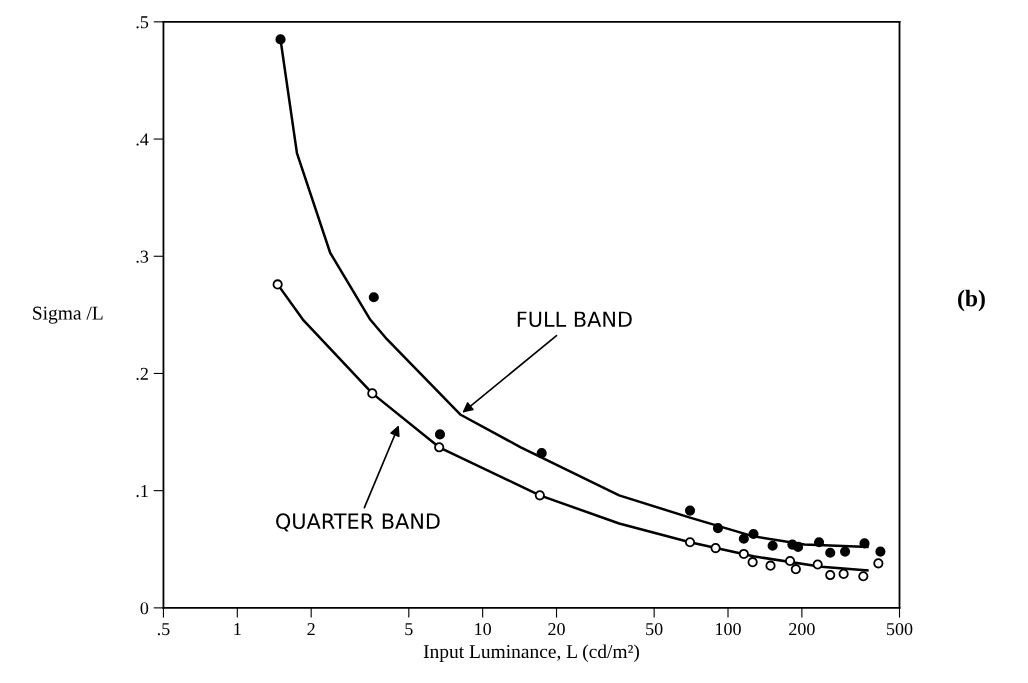 The width and height of the screenshot is (1028, 683). Describe the element at coordinates (483, 629) in the screenshot. I see `x-tick-label: 10` at that location.